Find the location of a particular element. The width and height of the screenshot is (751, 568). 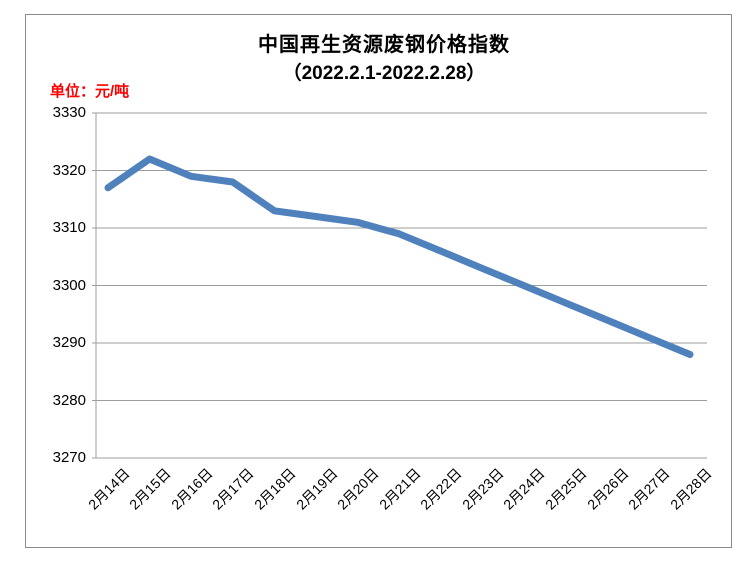

y-tick-label: 3280 is located at coordinates (69, 400).